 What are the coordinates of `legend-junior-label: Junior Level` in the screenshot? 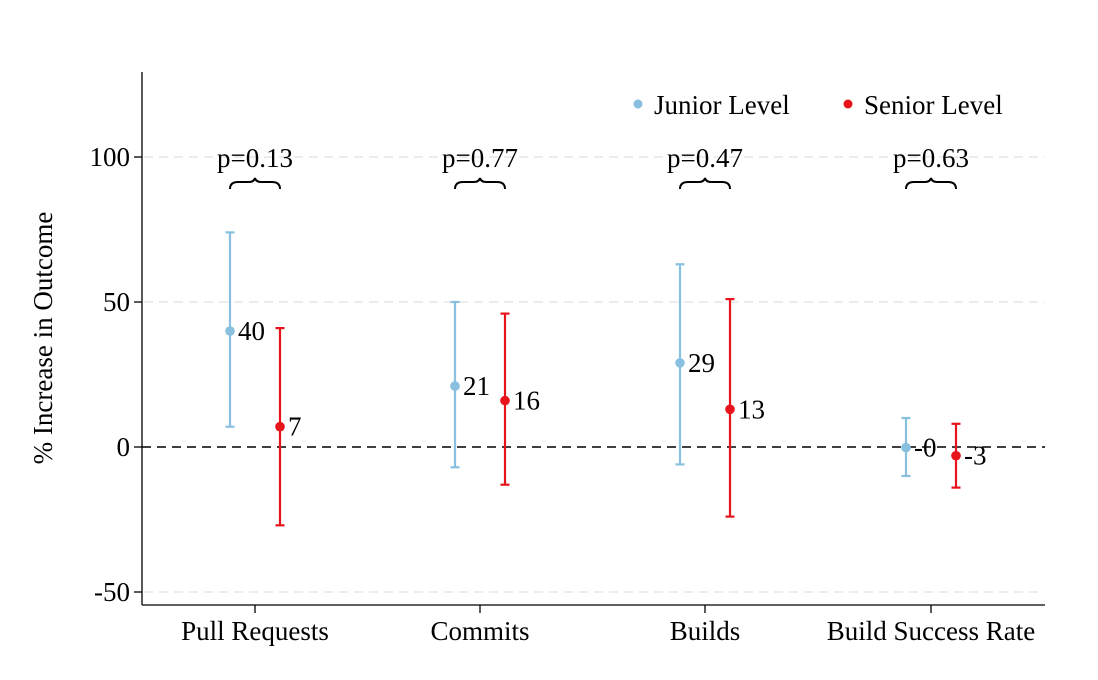 It's located at (722, 105).